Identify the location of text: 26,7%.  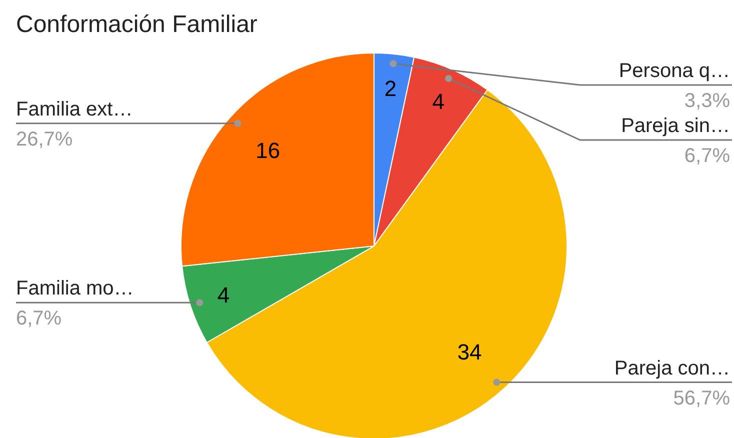
(44, 139).